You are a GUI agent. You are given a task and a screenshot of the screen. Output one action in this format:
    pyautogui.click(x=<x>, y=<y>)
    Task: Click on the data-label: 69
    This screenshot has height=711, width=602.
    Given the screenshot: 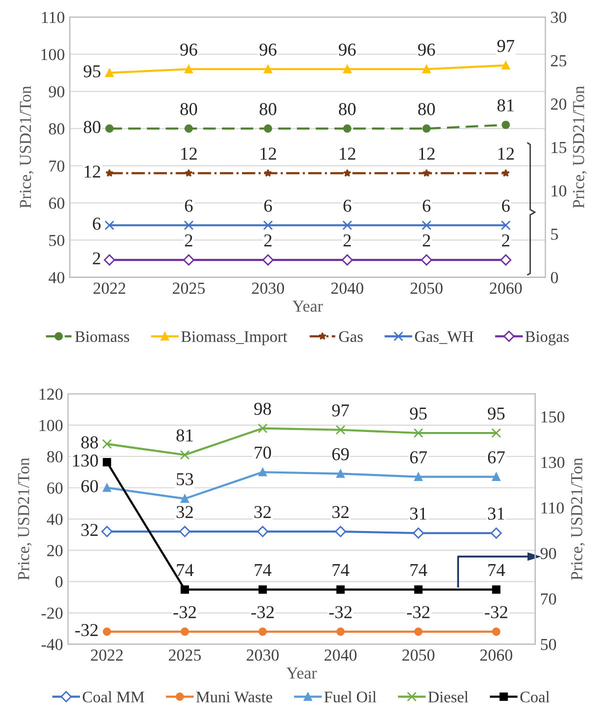 What is the action you would take?
    pyautogui.click(x=340, y=454)
    